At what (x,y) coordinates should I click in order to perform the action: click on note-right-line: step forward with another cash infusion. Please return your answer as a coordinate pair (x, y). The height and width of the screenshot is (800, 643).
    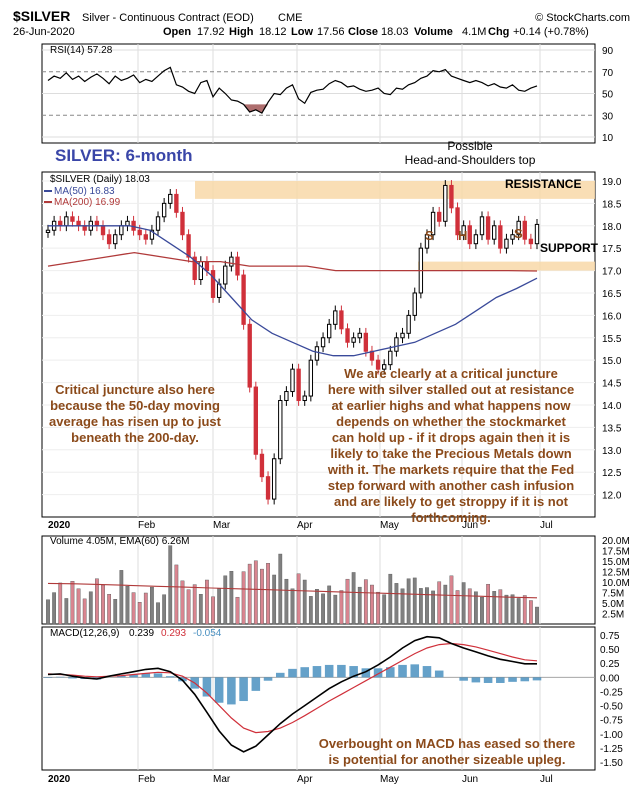
    Looking at the image, I should click on (451, 485).